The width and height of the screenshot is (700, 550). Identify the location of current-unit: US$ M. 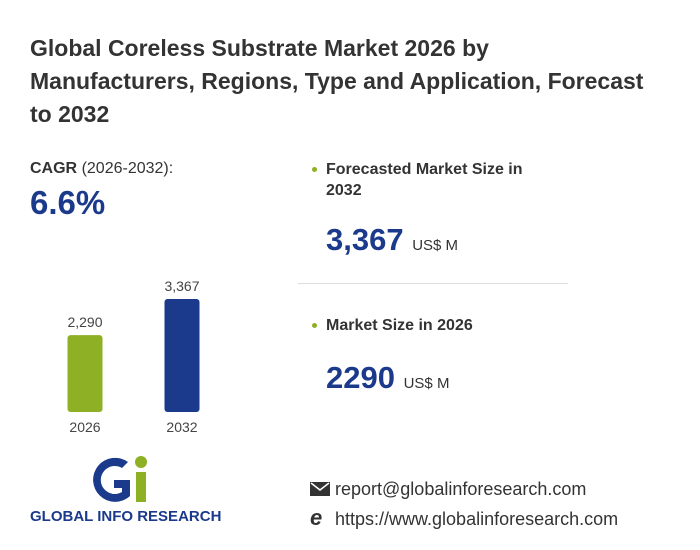
(426, 383).